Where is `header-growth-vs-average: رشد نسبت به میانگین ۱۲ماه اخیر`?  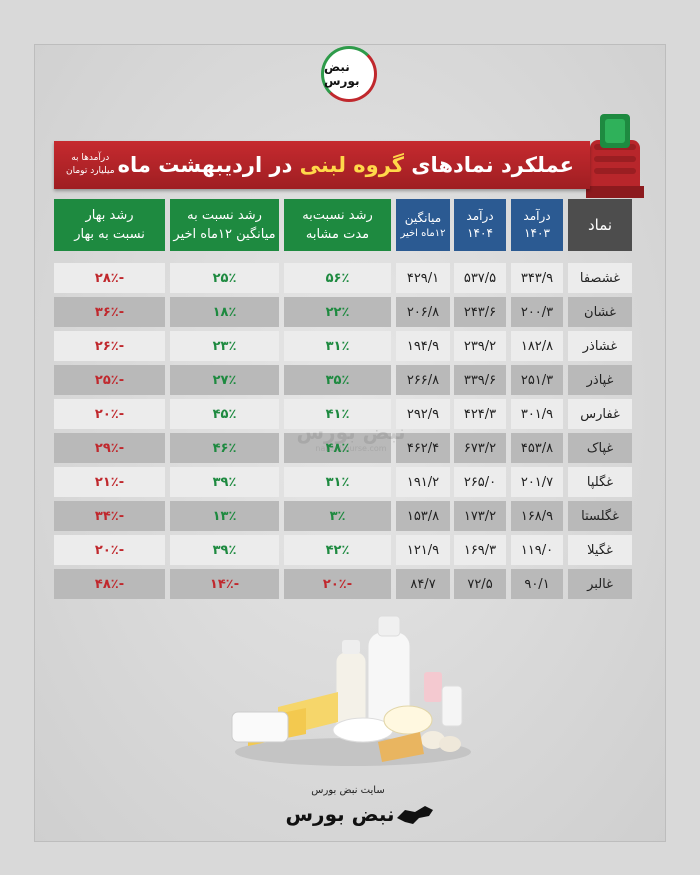 header-growth-vs-average: رشد نسبت به میانگین ۱۲ماه اخیر is located at coordinates (224, 225).